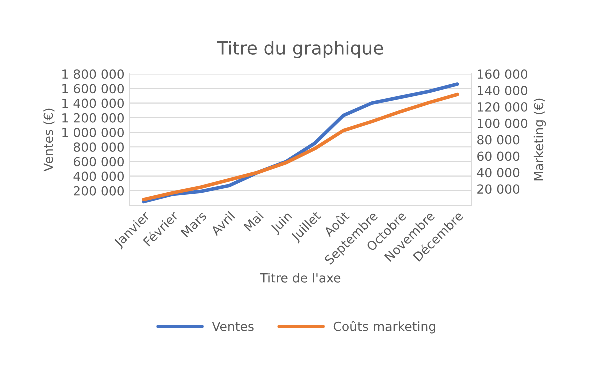 This screenshot has height=367, width=595. Describe the element at coordinates (99, 147) in the screenshot. I see `y-tick-label: 800 000` at that location.